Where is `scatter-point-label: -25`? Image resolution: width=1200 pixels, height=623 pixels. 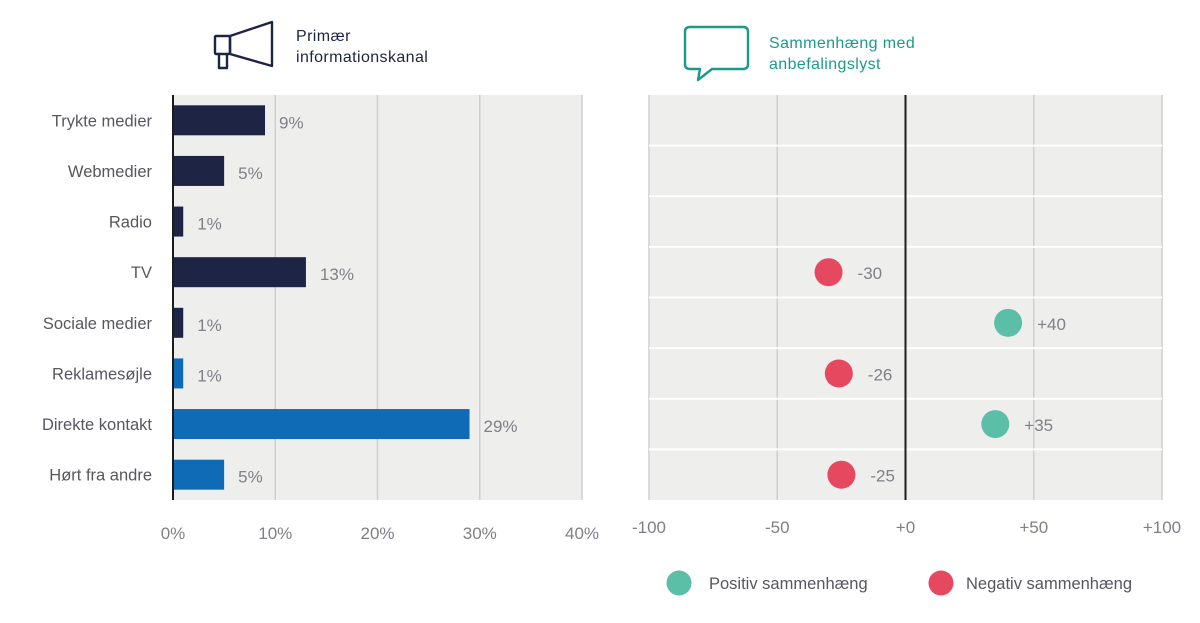 scatter-point-label: -25 is located at coordinates (882, 476).